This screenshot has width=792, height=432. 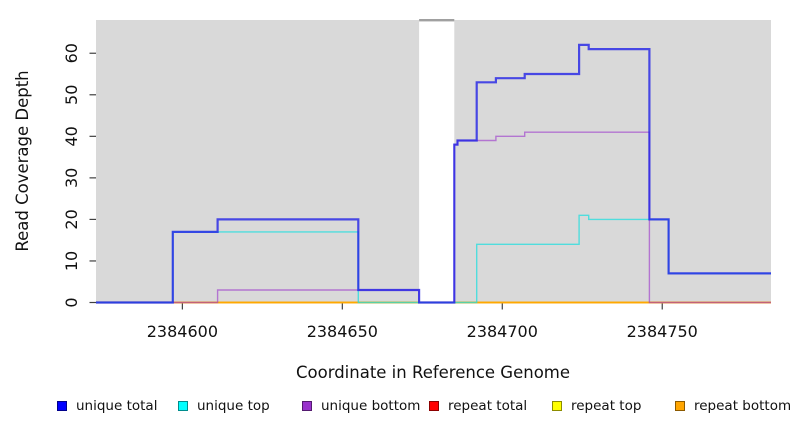 I want to click on legend-item: unique top, so click(x=224, y=406).